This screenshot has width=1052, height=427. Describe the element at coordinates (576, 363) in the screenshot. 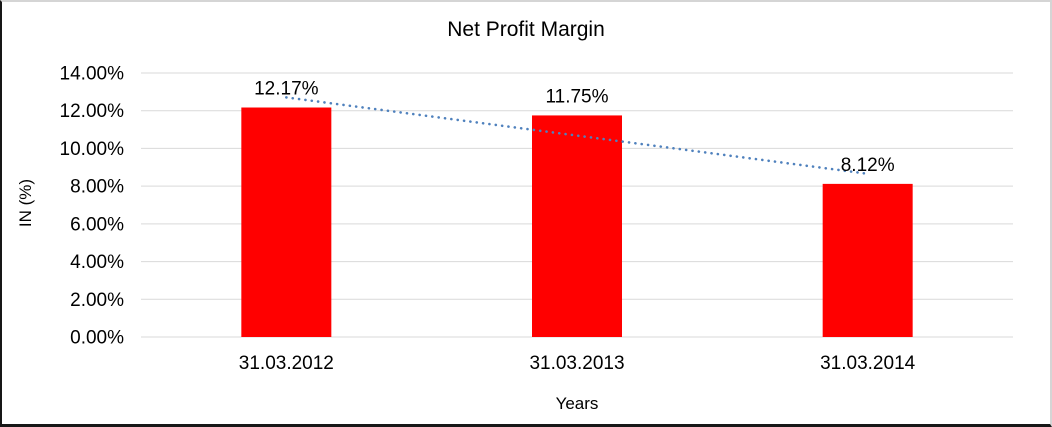

I see `x-tick-label: 31.03.2013` at that location.